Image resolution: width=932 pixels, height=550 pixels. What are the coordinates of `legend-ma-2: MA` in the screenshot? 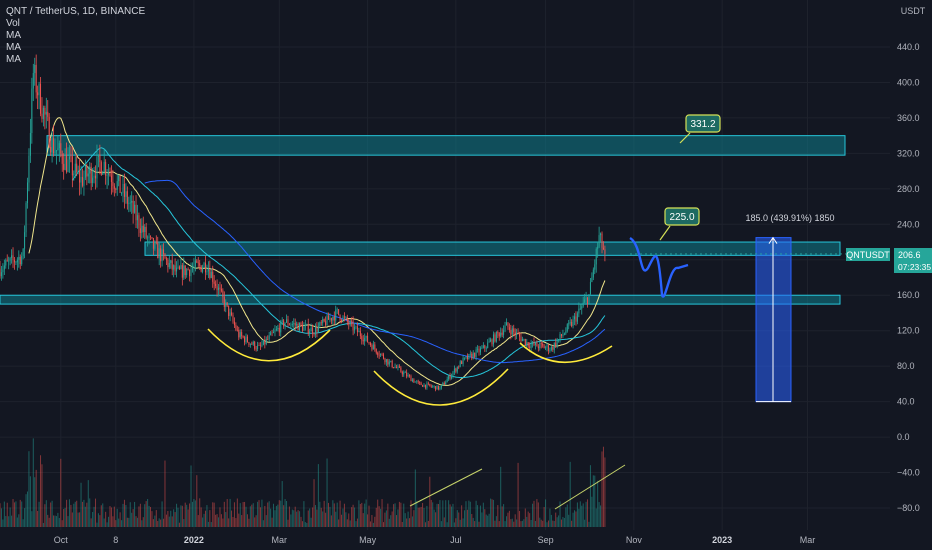 It's located at (13, 47).